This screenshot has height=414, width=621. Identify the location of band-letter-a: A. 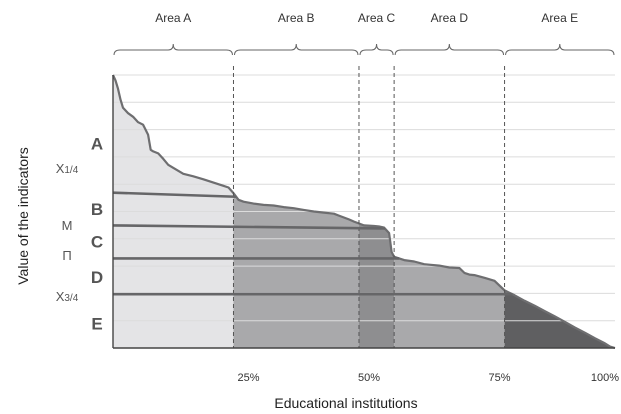
(97, 143).